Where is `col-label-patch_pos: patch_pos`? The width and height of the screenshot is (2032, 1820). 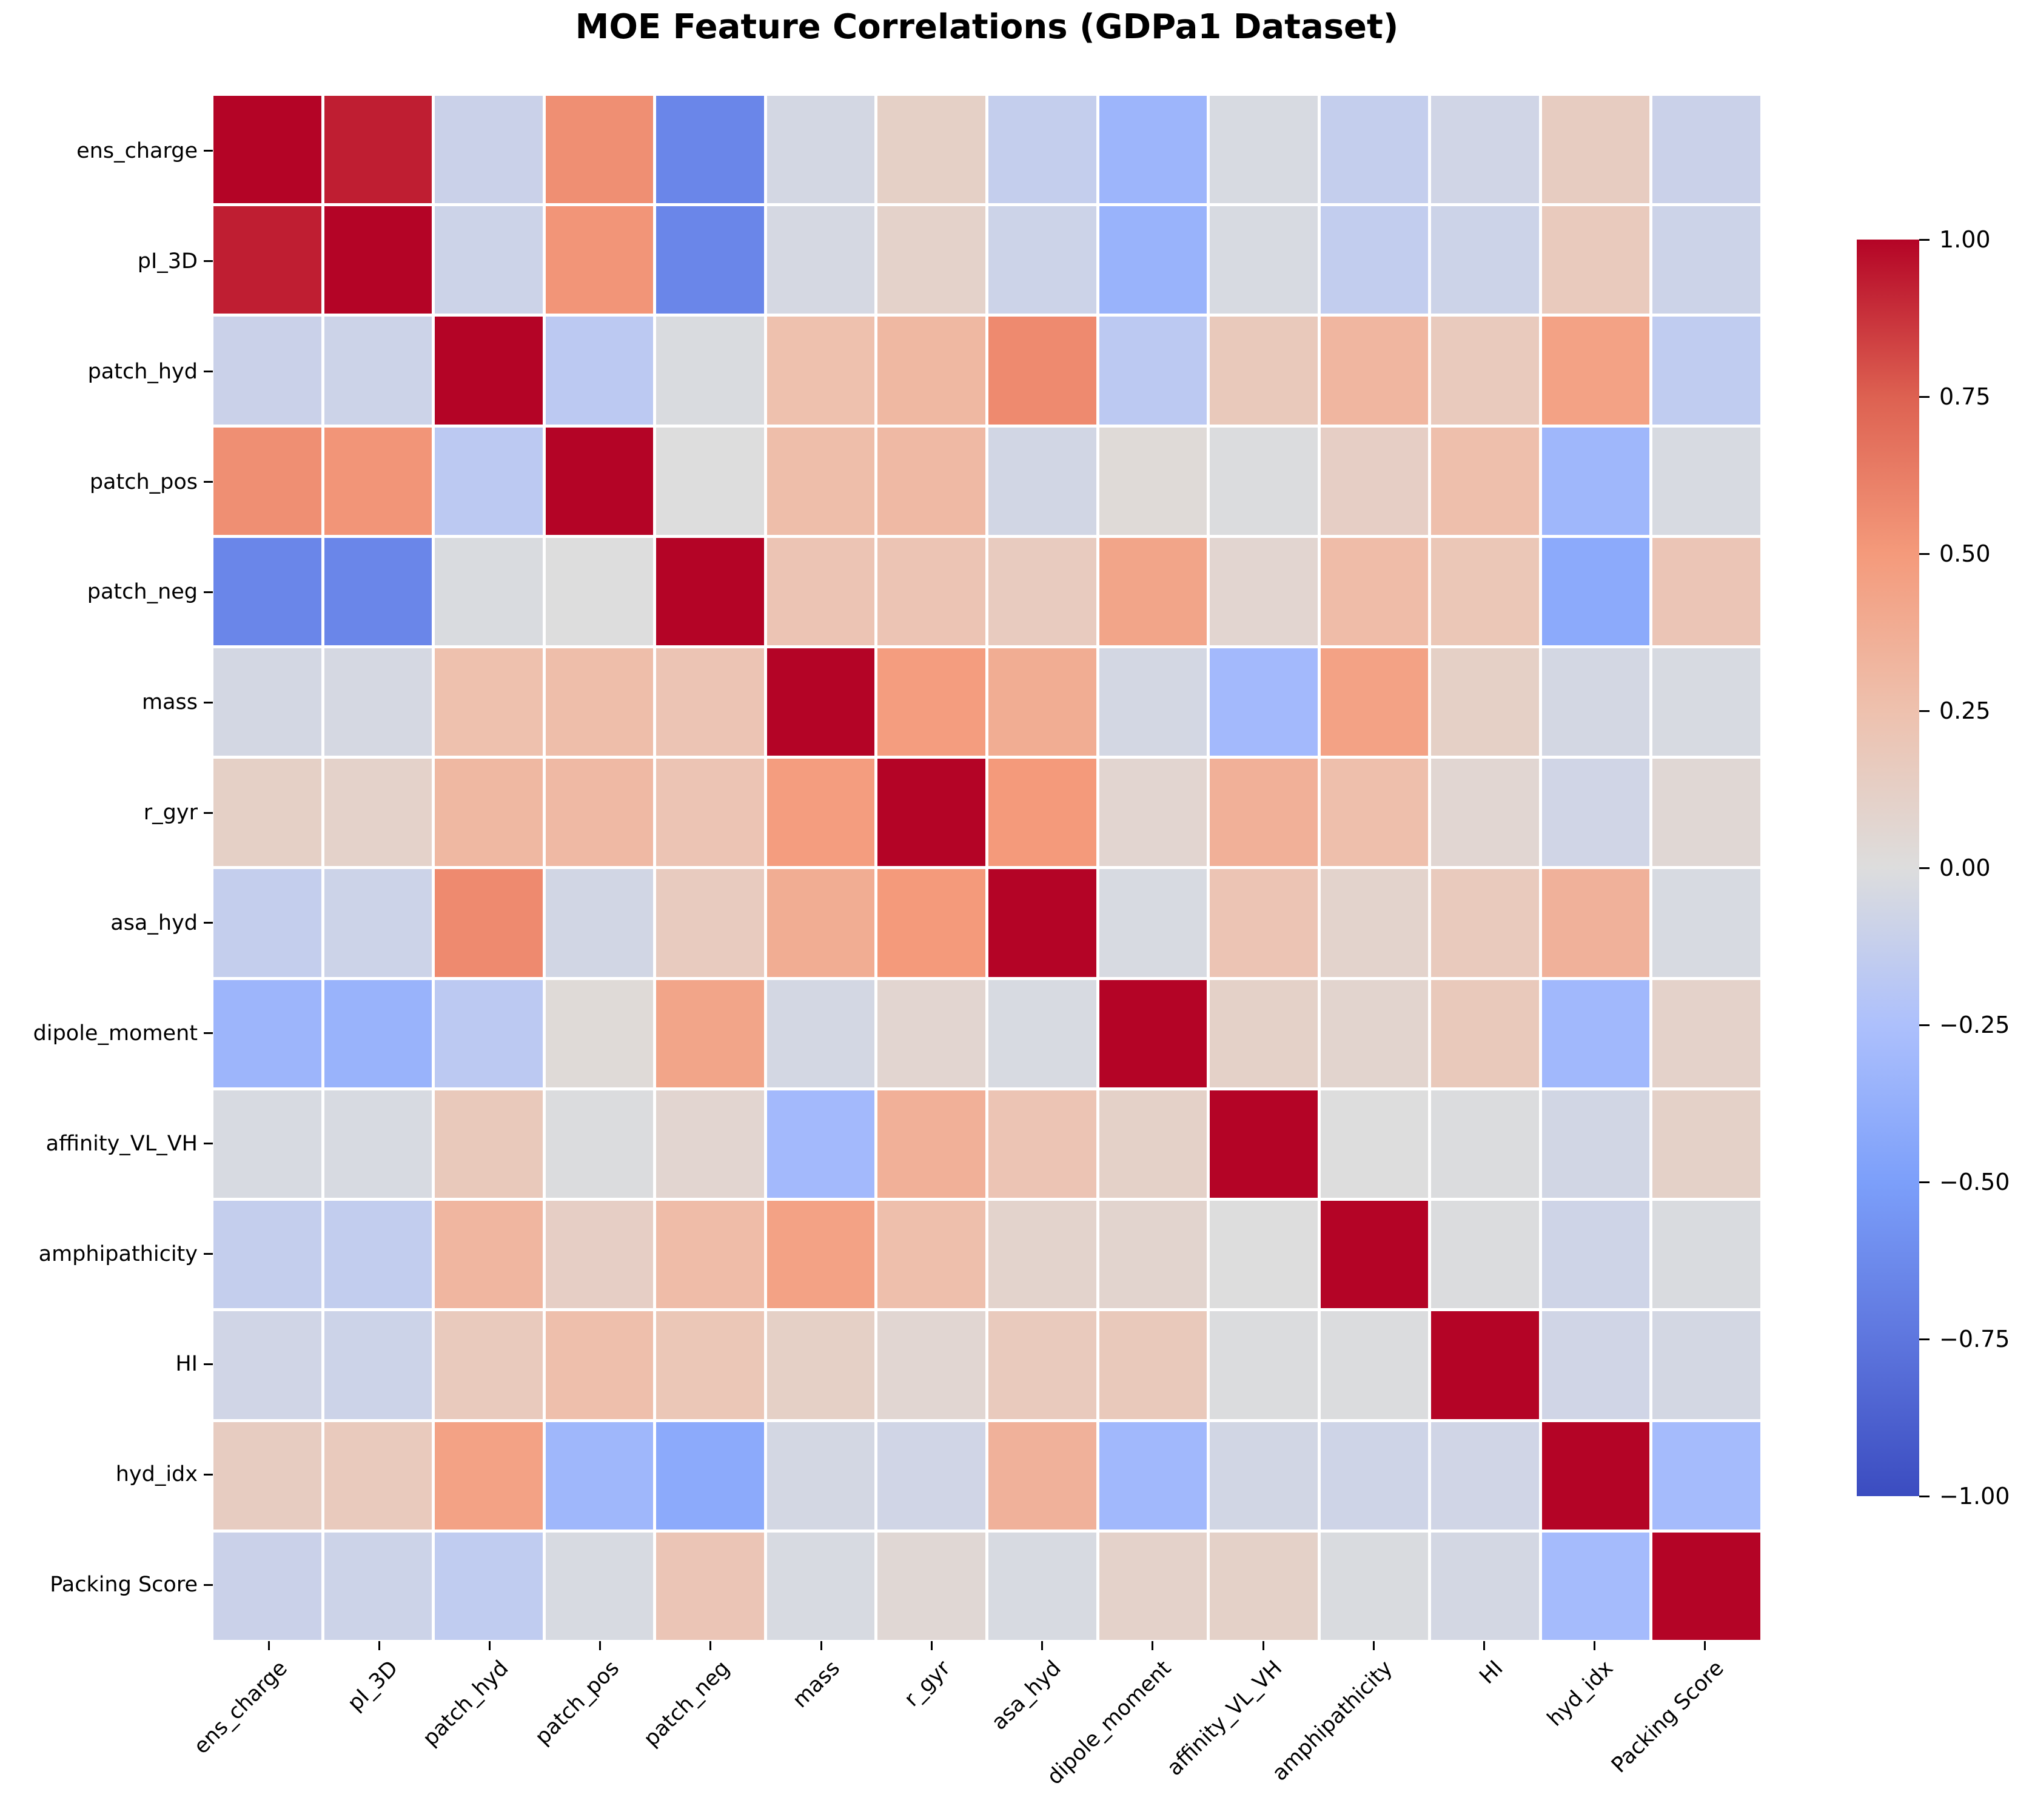
col-label-patch_pos: patch_pos is located at coordinates (577, 1703).